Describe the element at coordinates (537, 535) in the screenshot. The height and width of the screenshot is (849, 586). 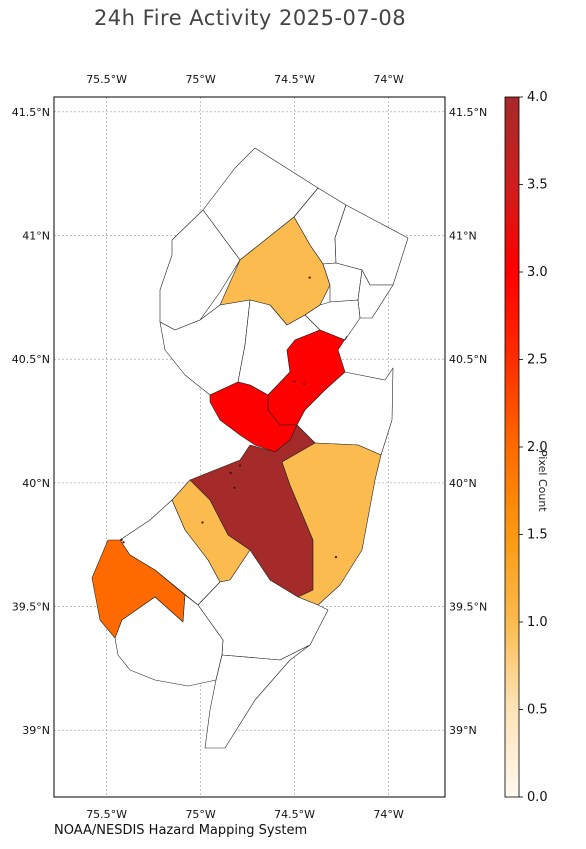
I see `colorbar-tick-label: 1.5` at that location.